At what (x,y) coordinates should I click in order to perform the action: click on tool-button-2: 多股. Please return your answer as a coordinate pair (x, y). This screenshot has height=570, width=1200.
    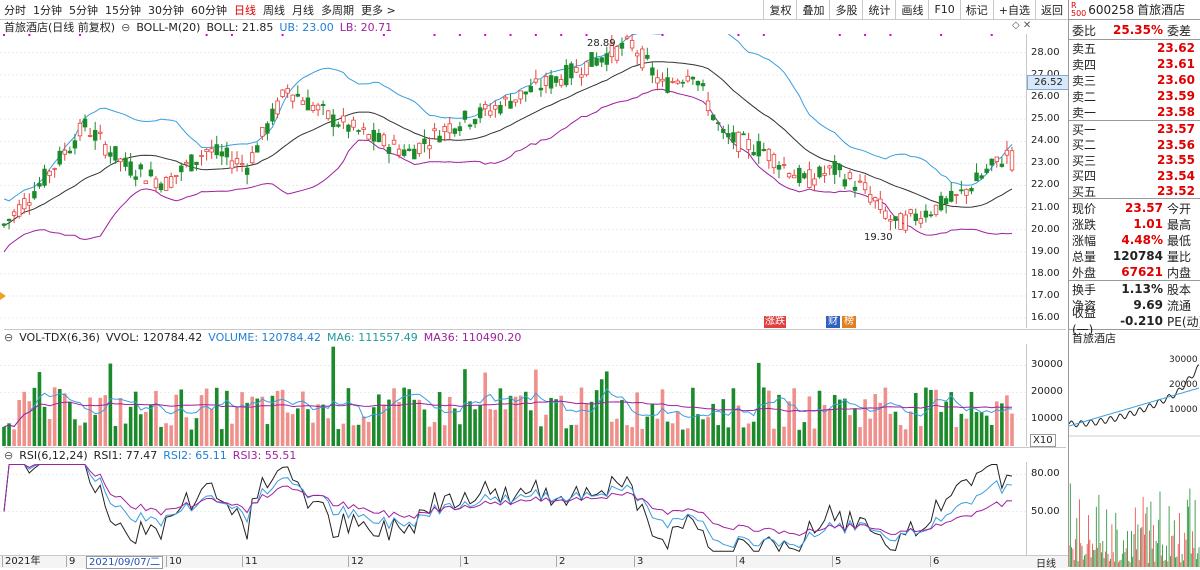
    Looking at the image, I should click on (845, 9).